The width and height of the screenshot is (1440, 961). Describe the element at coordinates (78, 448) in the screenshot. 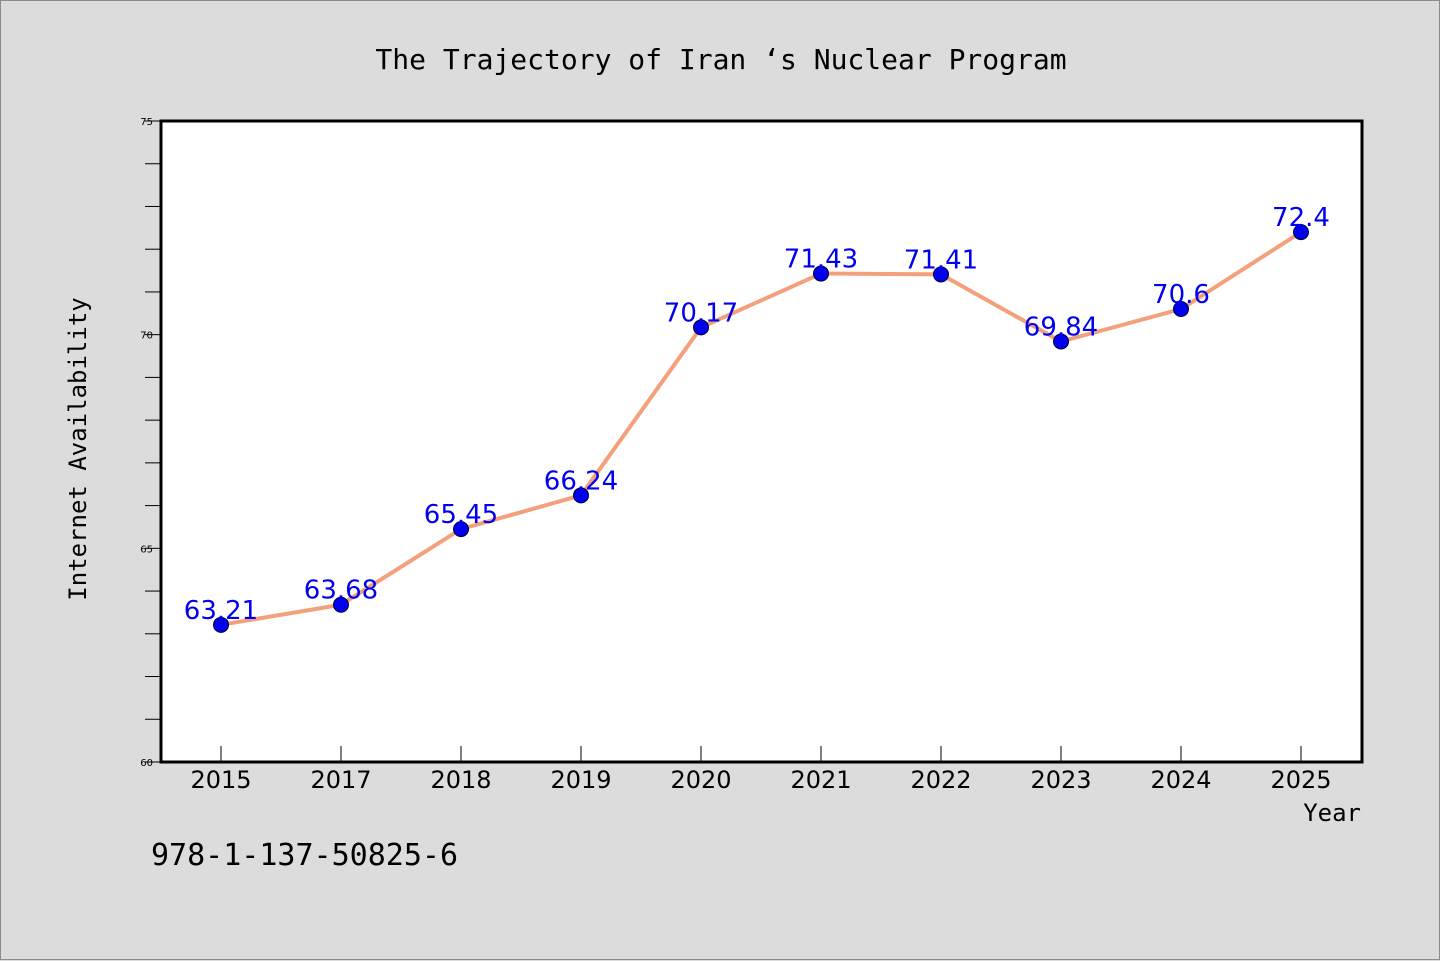

I see `y-axis-label: Internet Availability` at that location.